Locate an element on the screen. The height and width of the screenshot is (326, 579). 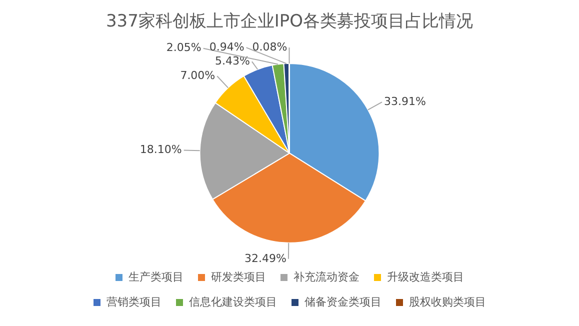
legend-label: 股权收购类项目 is located at coordinates (447, 301).